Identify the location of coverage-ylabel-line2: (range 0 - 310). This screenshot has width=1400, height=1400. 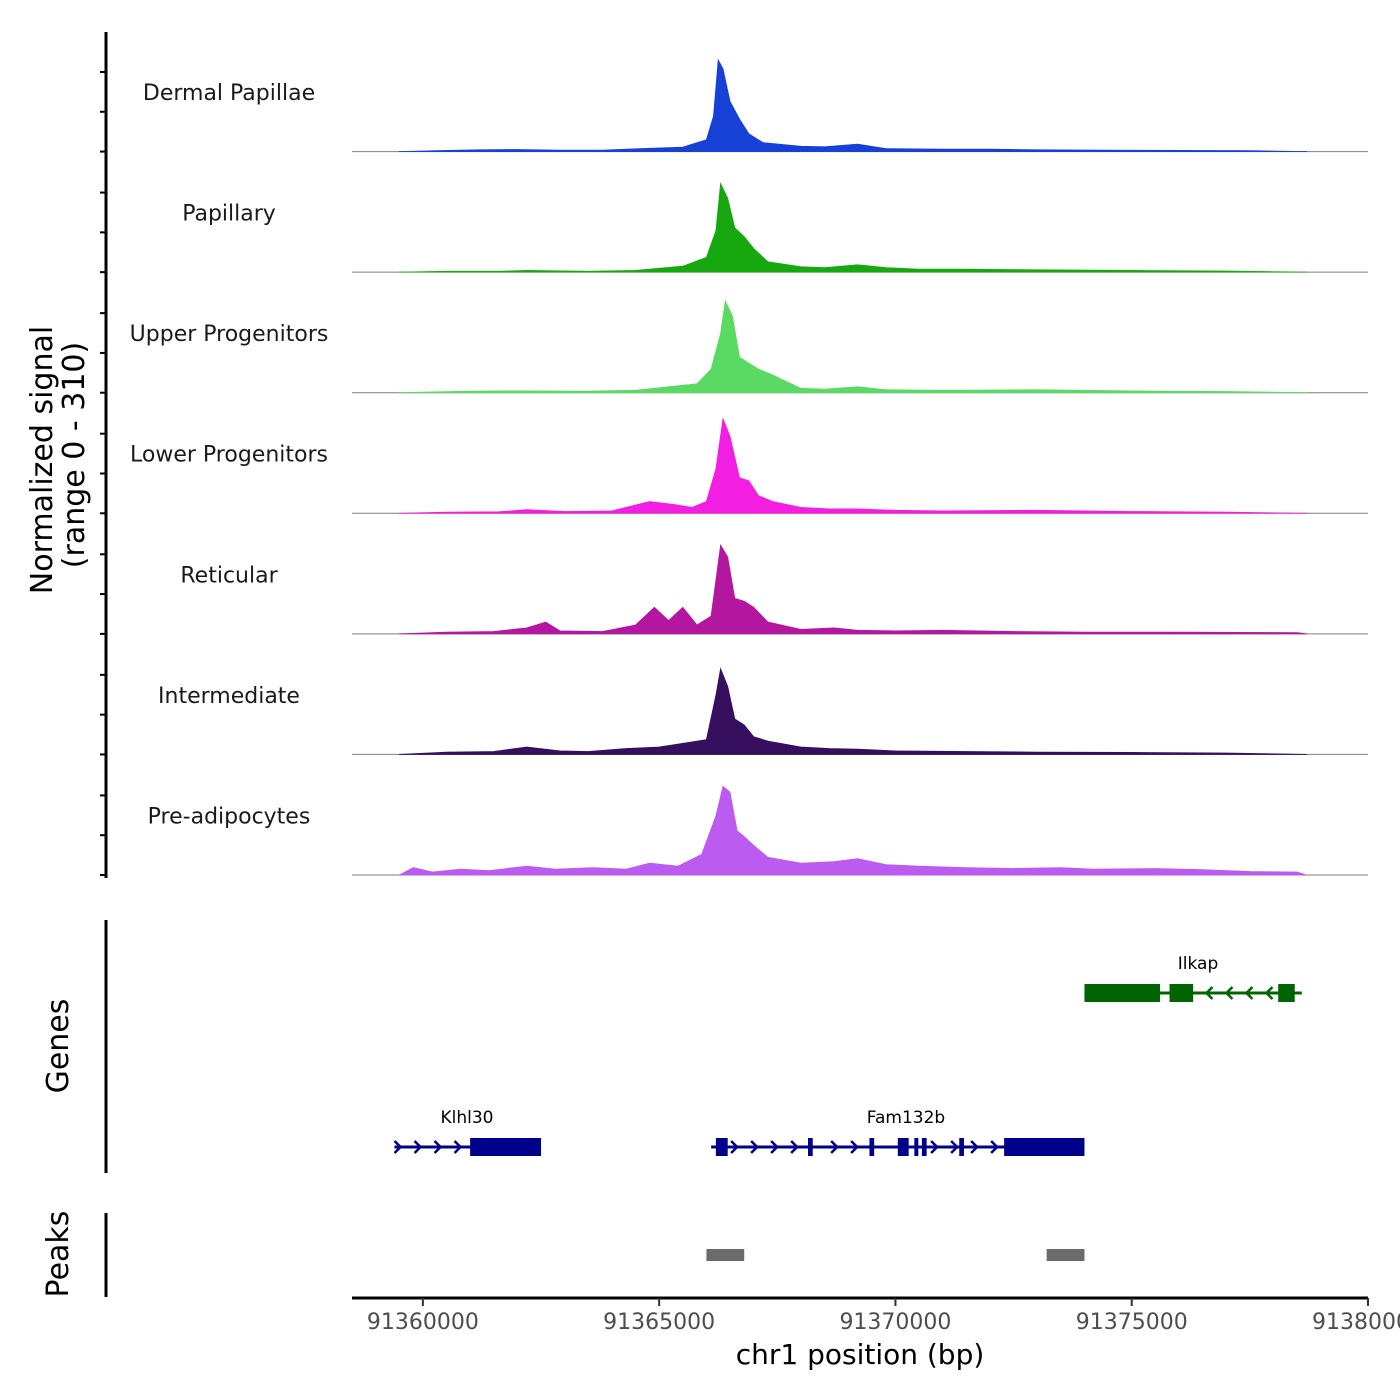
(74, 455).